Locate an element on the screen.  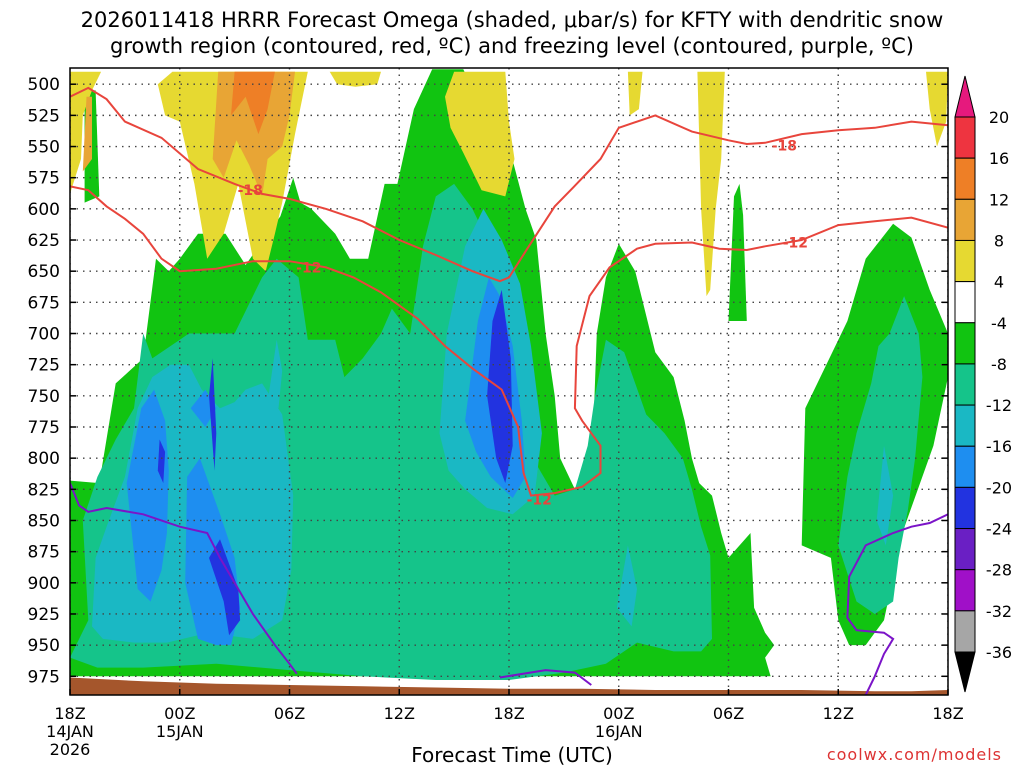
colorbar-label: 16 is located at coordinates (999, 158).